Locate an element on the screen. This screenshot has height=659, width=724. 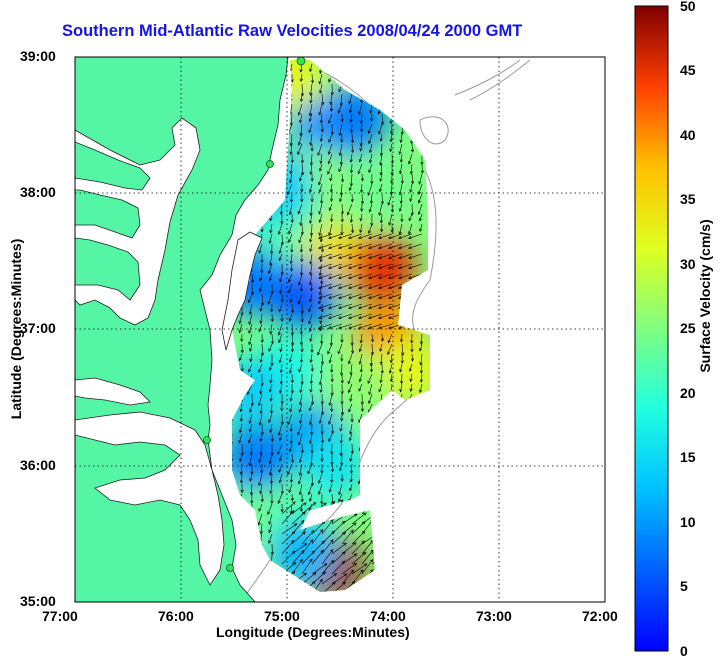
y-tick-label: 38:00 is located at coordinates (38, 192).